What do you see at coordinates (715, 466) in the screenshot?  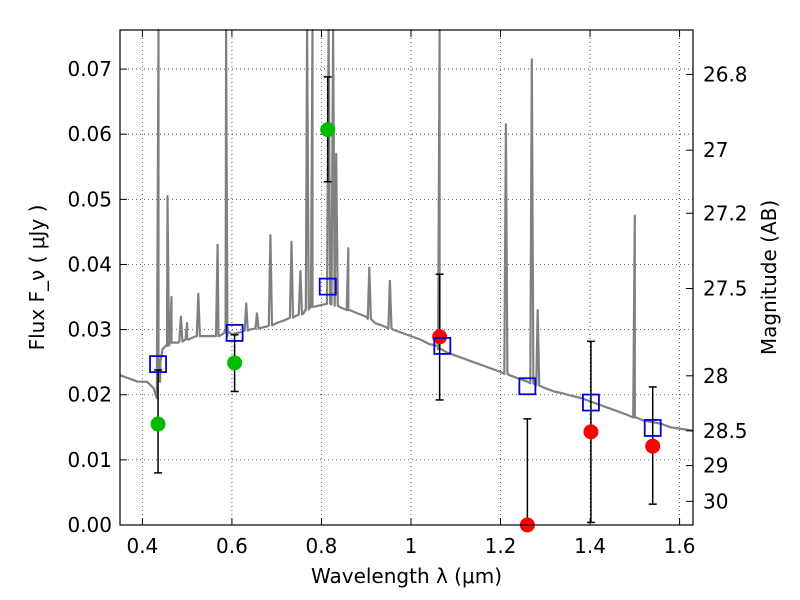 I see `y2-tick-label: 29` at bounding box center [715, 466].